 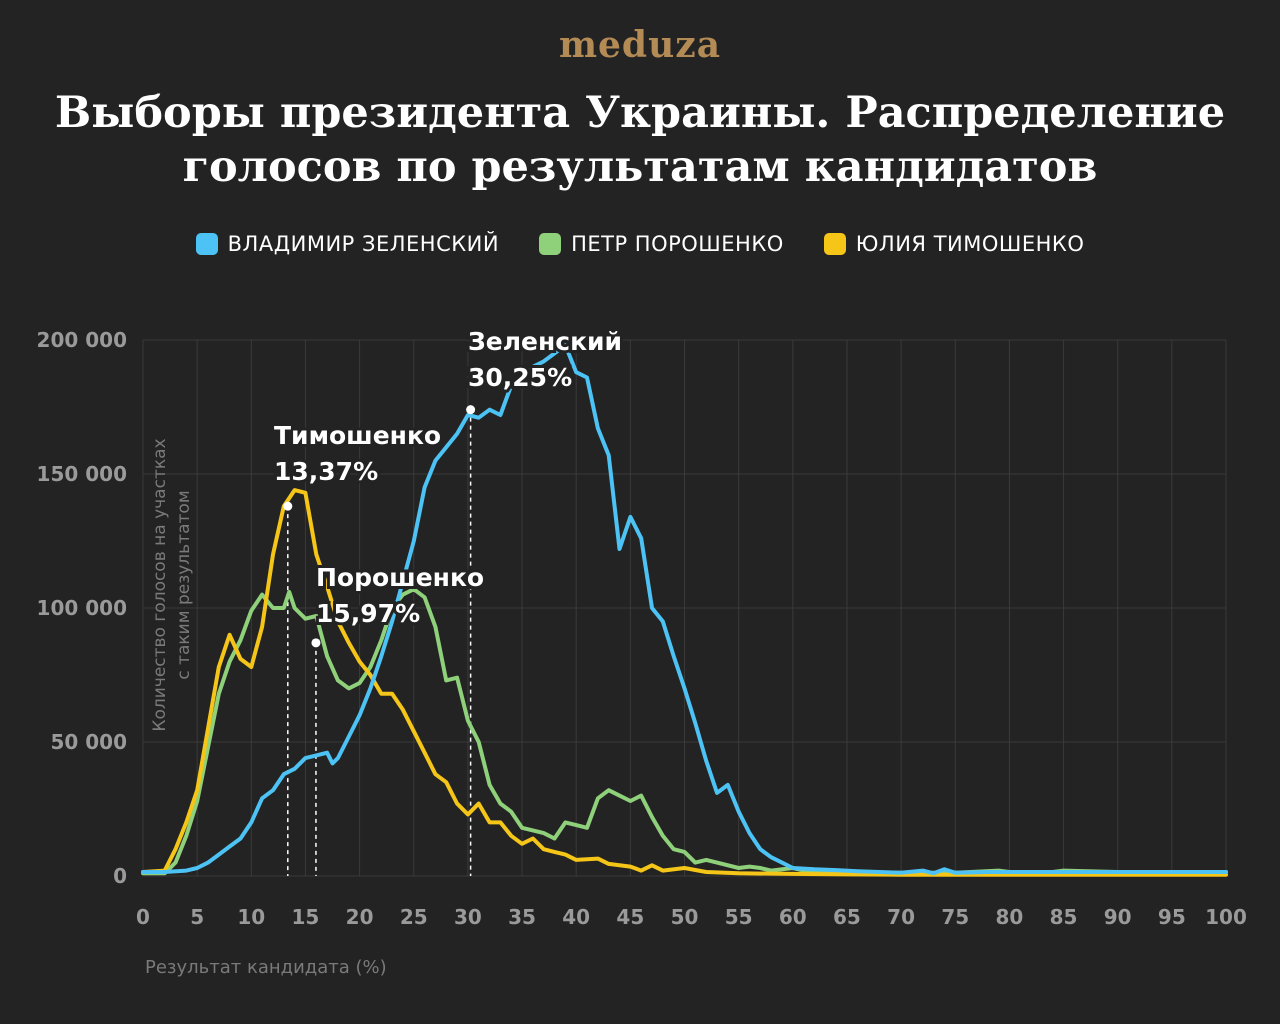 I want to click on x-axis-label: Результат кандидата (%), so click(x=266, y=967).